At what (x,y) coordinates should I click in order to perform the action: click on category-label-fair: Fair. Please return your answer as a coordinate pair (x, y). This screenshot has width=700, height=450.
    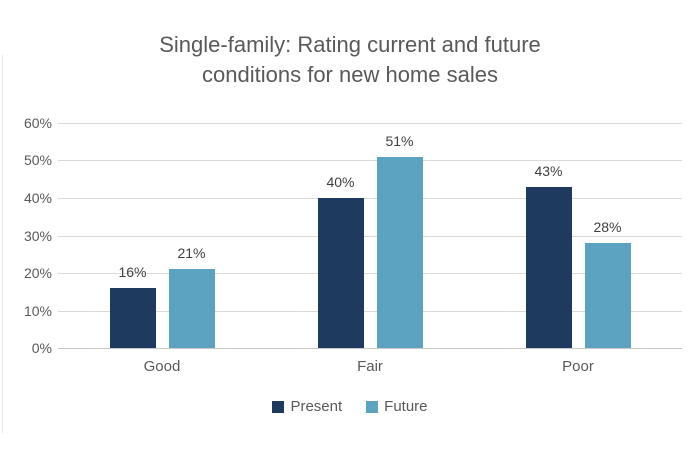
    Looking at the image, I should click on (370, 366).